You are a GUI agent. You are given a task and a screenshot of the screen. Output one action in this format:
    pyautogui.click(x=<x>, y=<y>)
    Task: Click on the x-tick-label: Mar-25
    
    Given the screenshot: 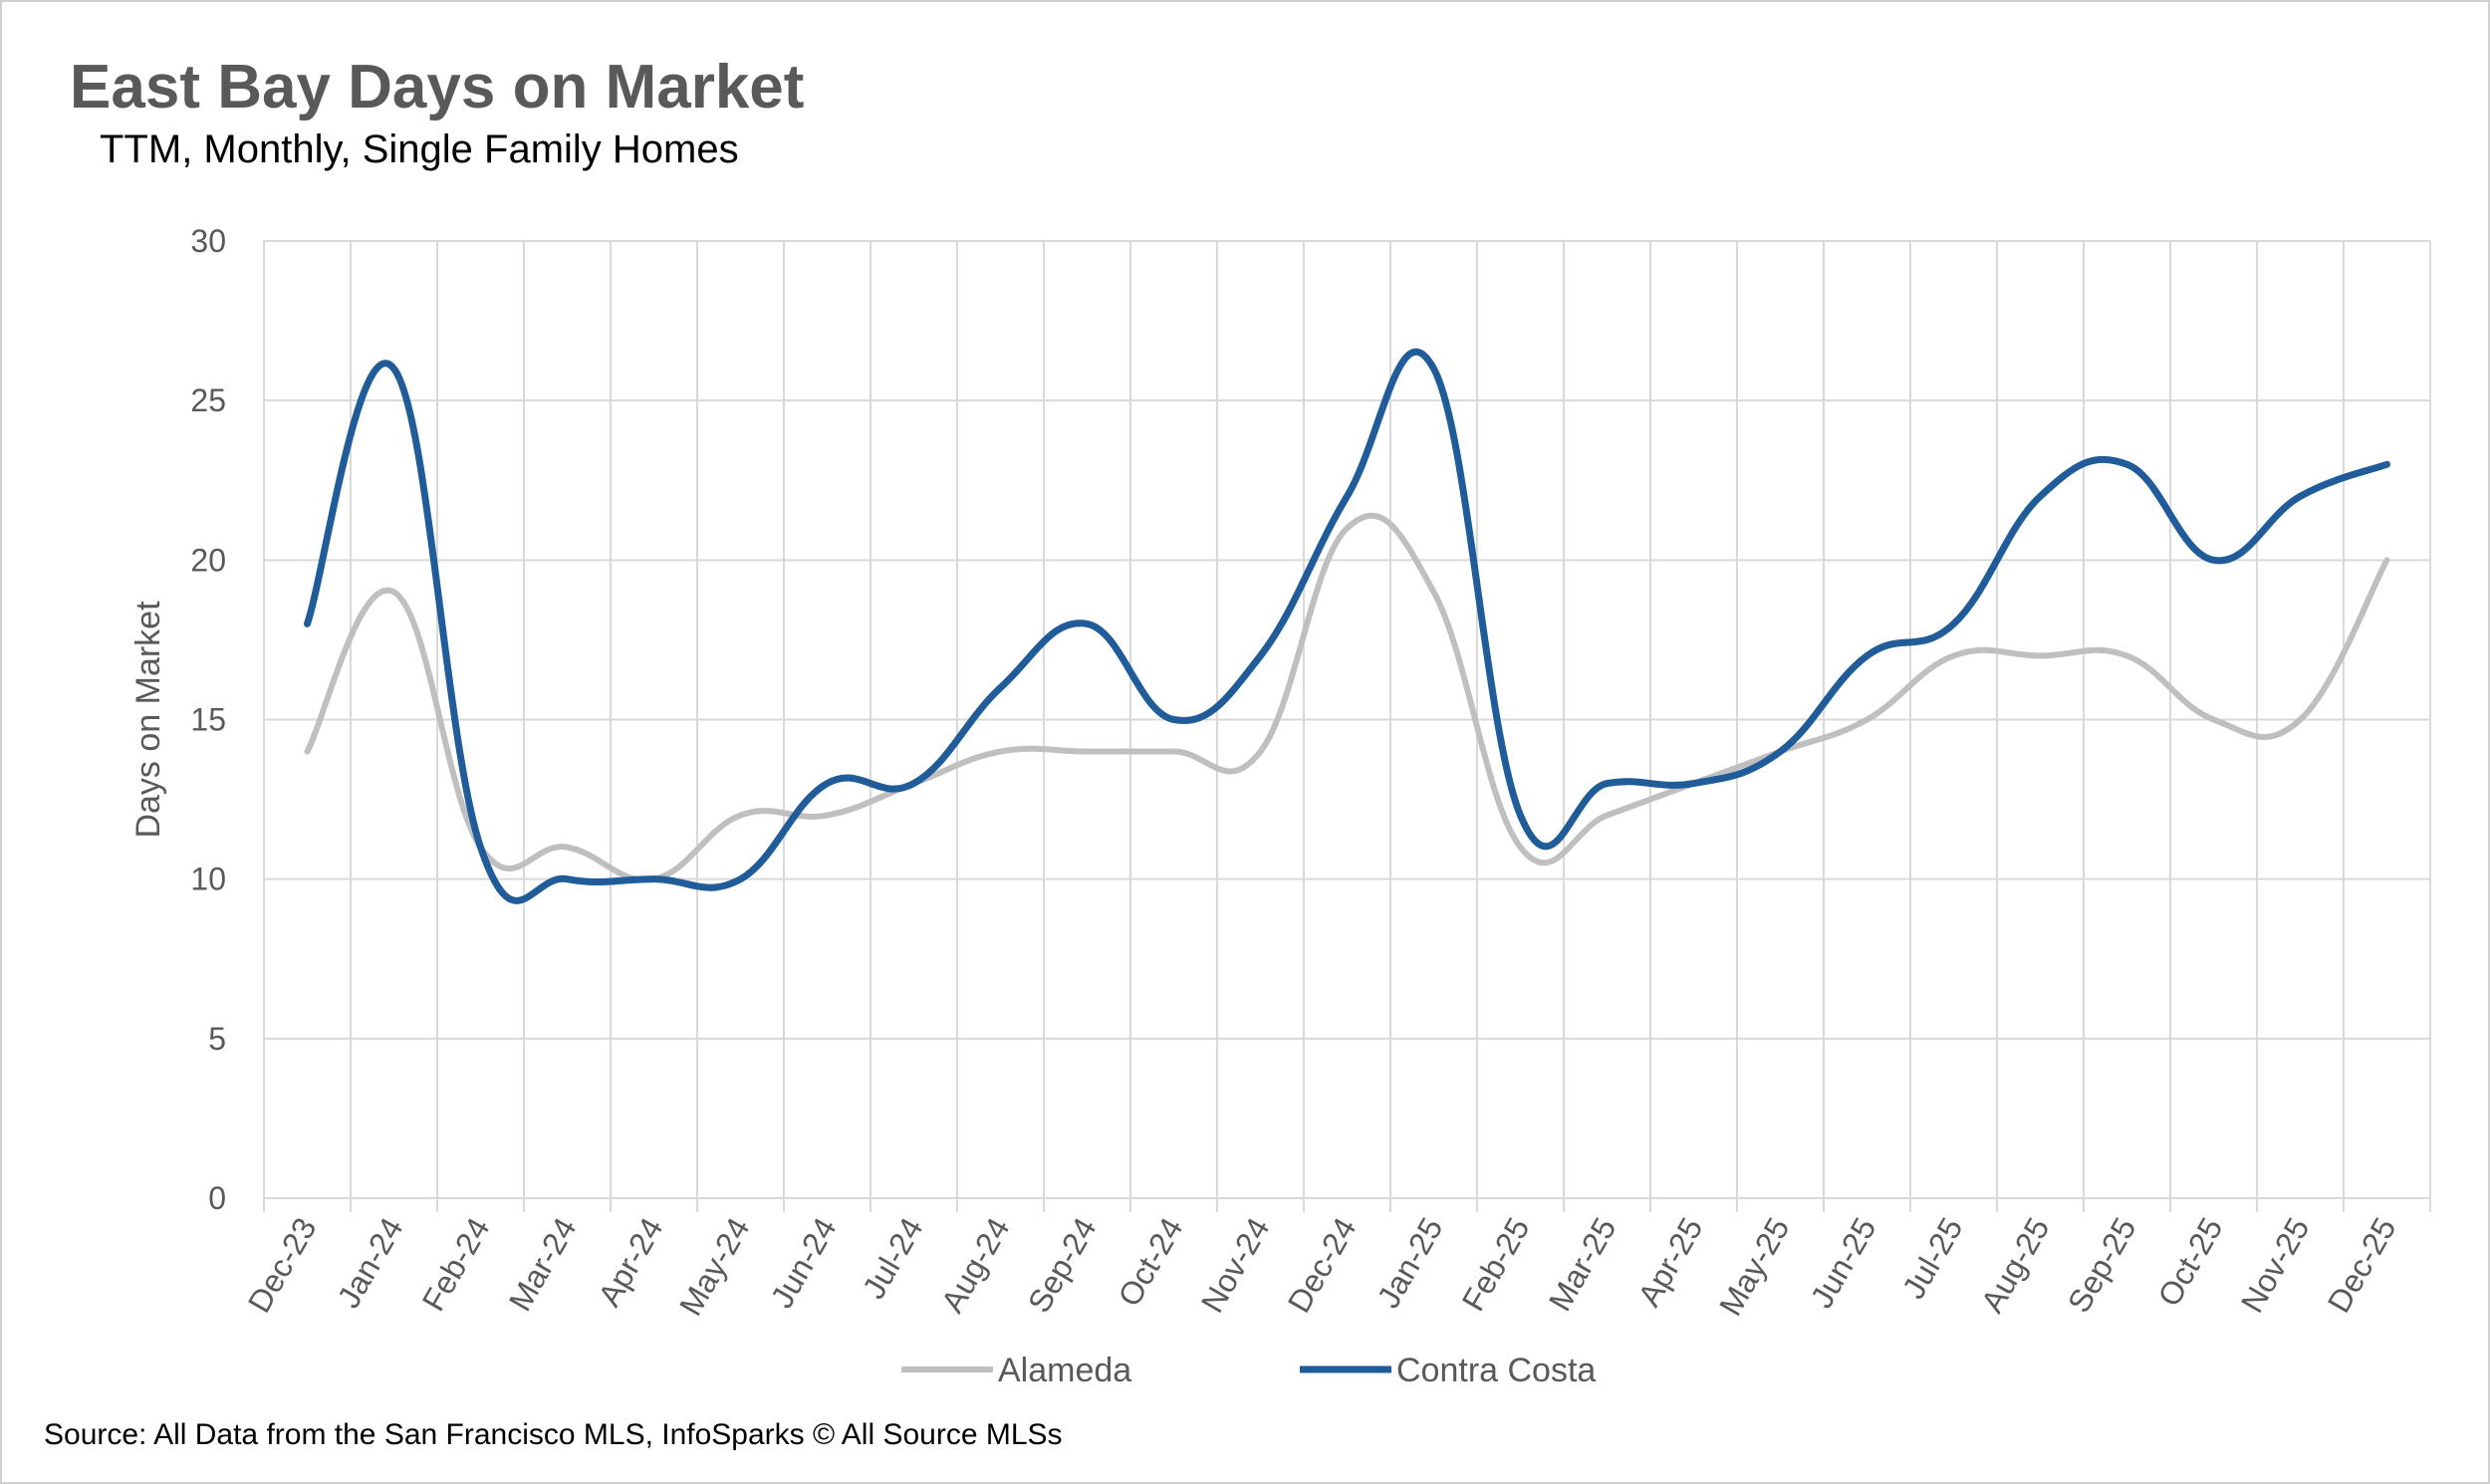 What is the action you would take?
    pyautogui.click(x=1583, y=1265)
    